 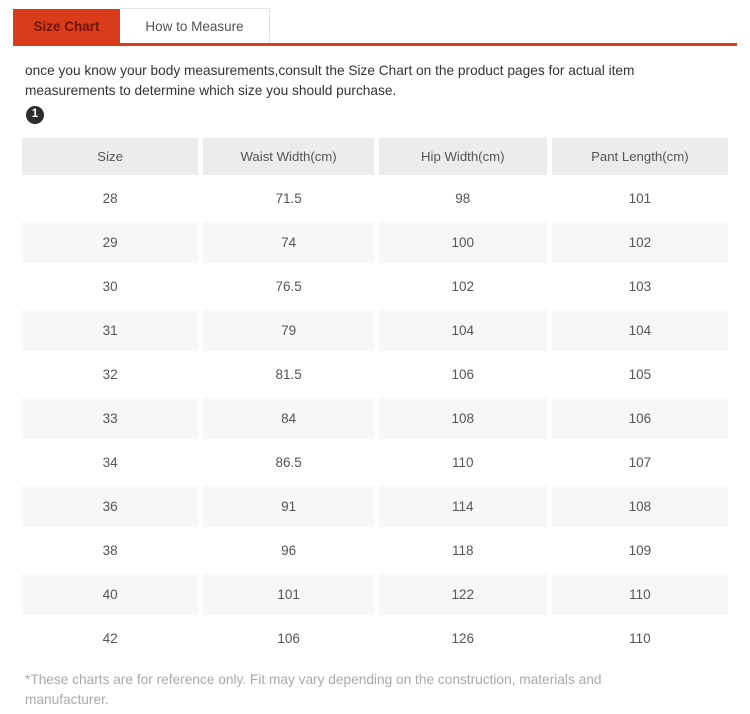 I want to click on table-row: 28 71.5 98 101, so click(x=375, y=198).